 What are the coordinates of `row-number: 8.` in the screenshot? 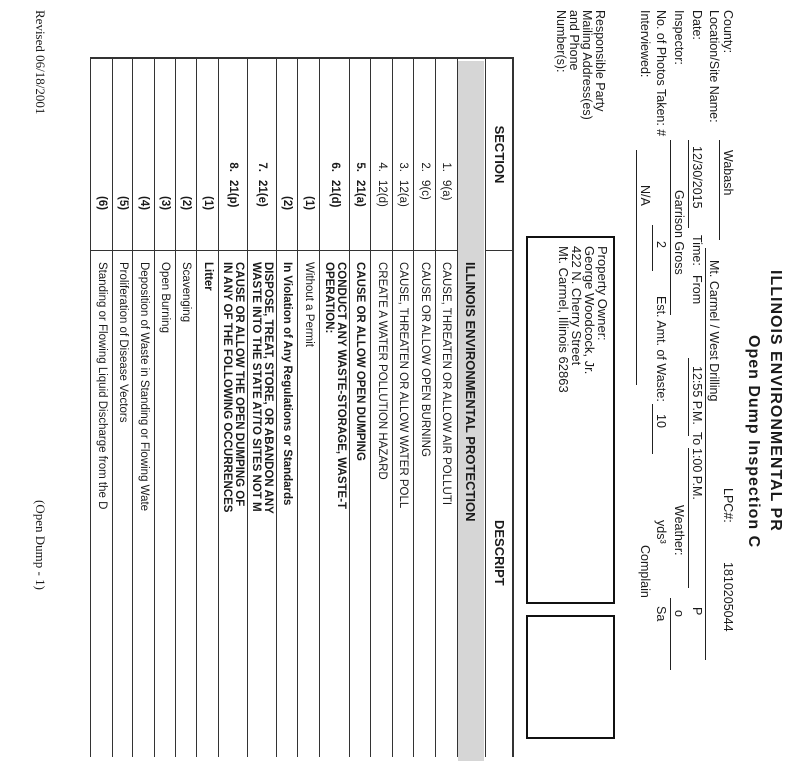 It's located at (233, 167).